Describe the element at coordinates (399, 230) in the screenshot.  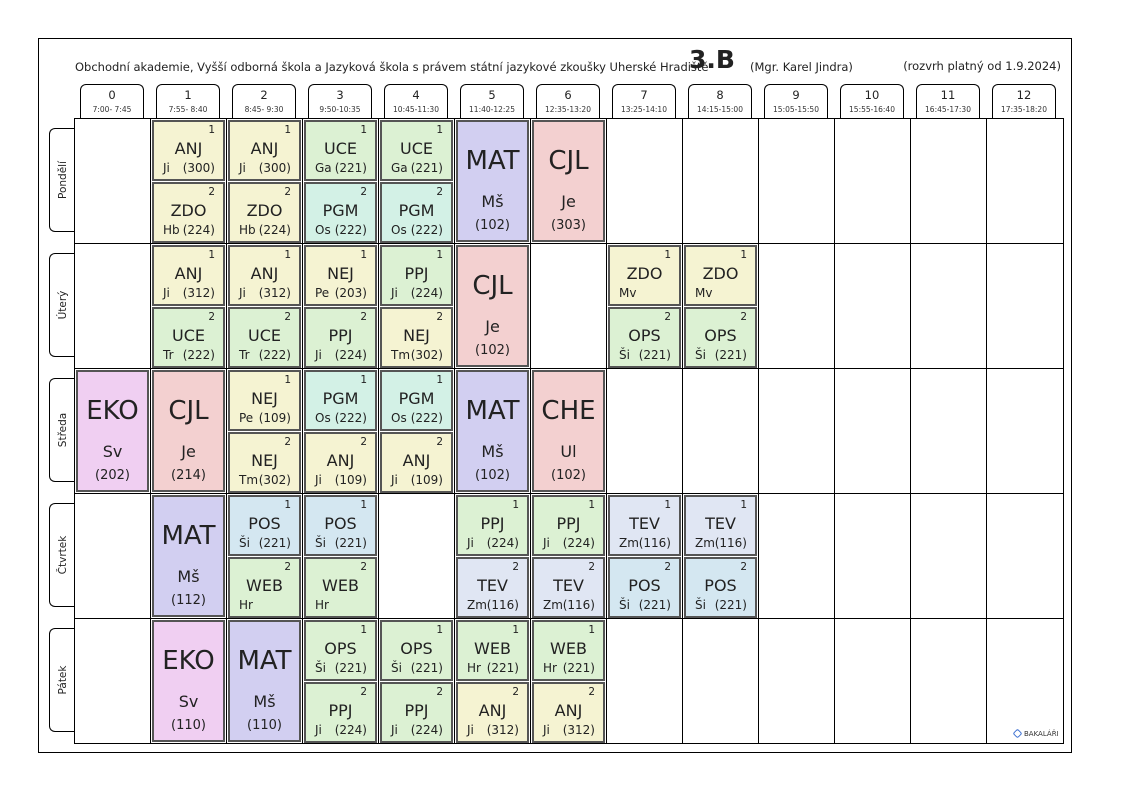
I see `lesson-teacher: Os` at that location.